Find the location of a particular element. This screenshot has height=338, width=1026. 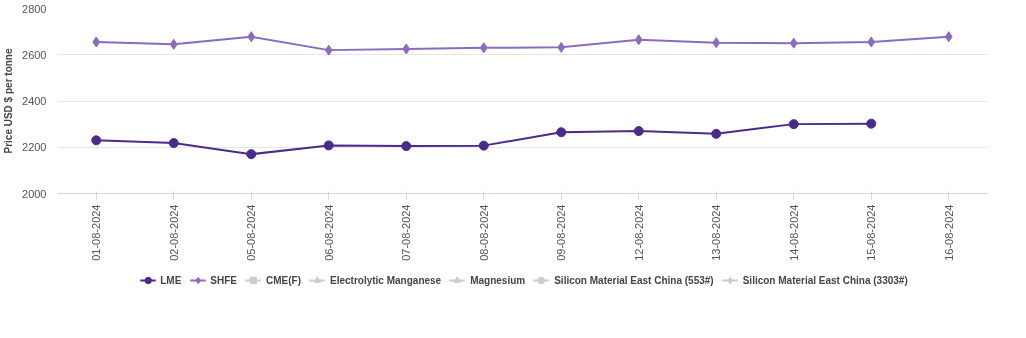

y-axis-title: Price USD $ per tonne is located at coordinates (9, 101).